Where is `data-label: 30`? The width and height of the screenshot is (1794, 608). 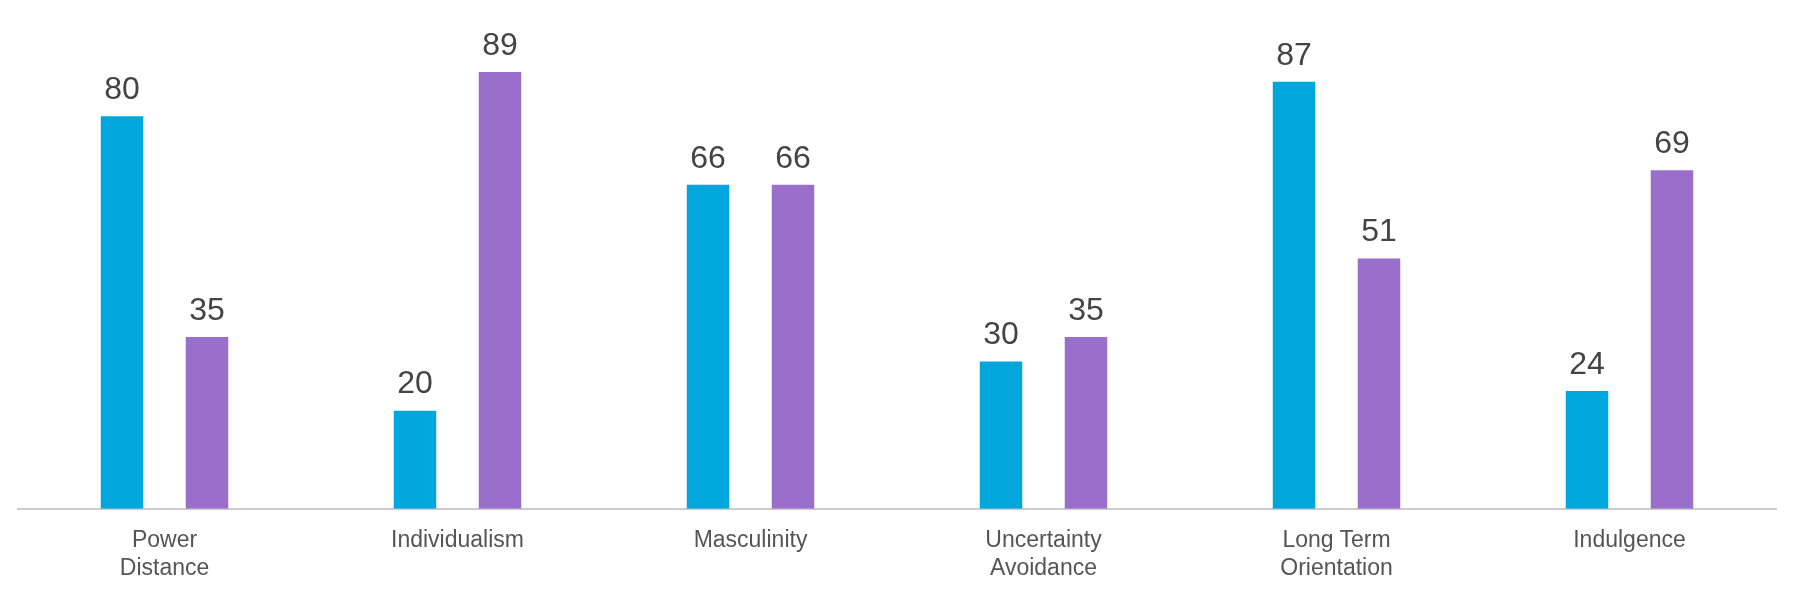 data-label: 30 is located at coordinates (1001, 333).